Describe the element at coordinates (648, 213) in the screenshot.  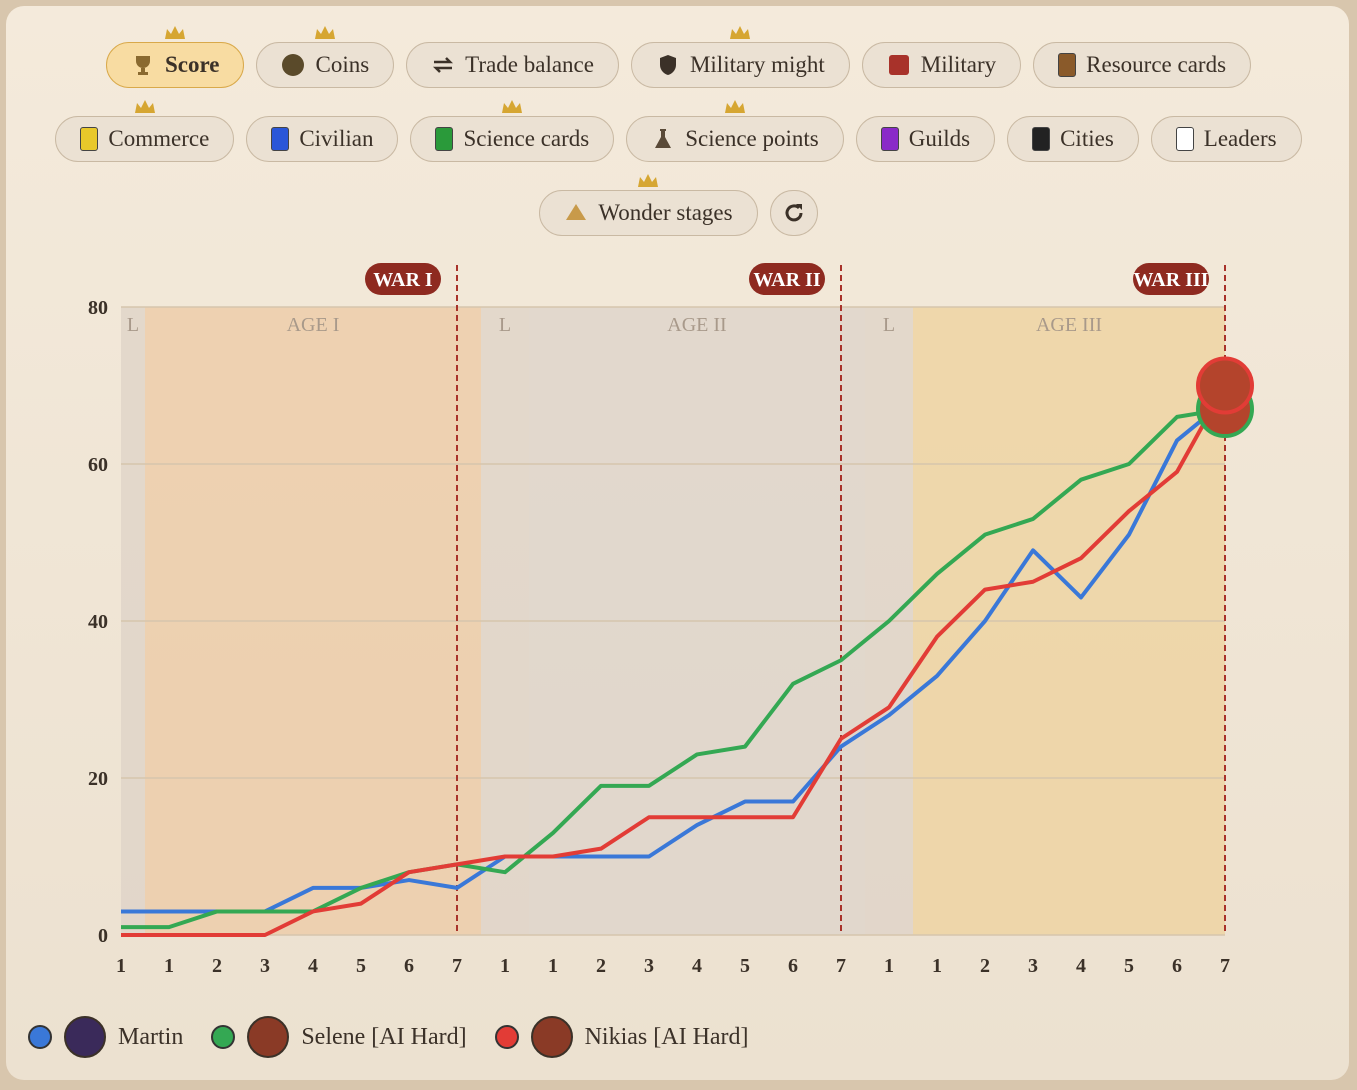
I see `tab-button: Wonder stages` at that location.